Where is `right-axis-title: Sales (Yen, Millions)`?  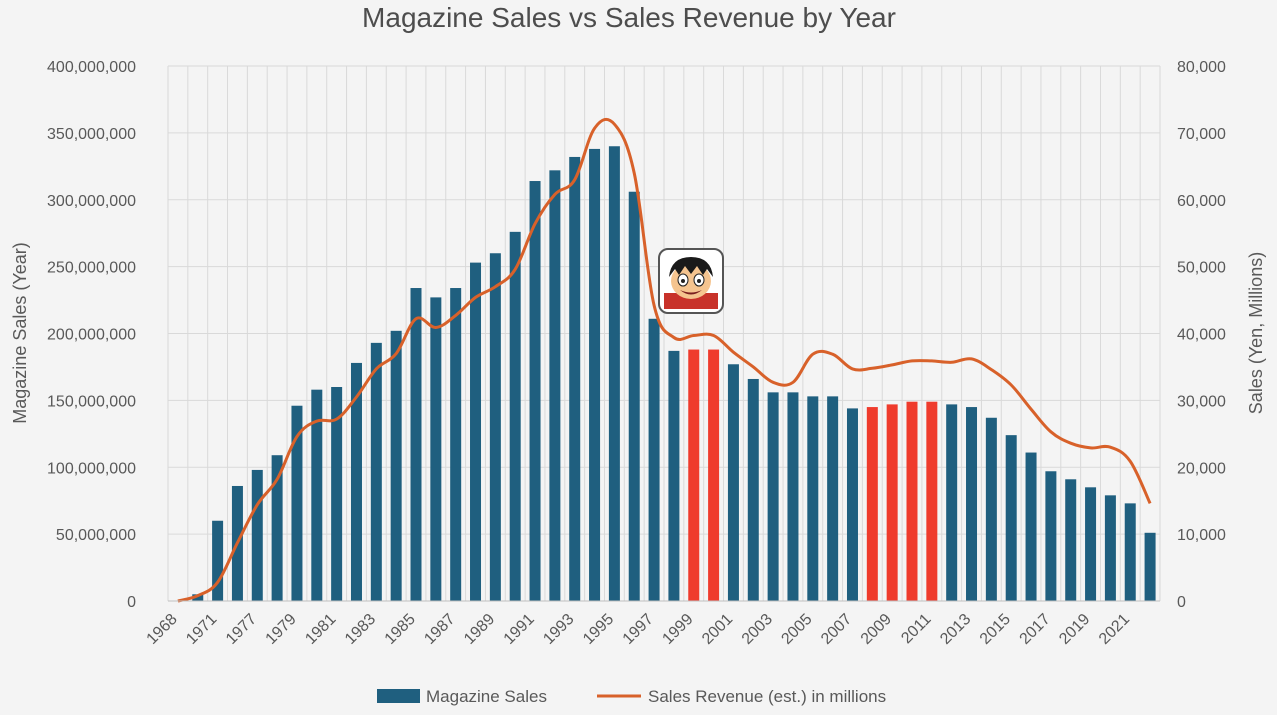
right-axis-title: Sales (Yen, Millions) is located at coordinates (1256, 333).